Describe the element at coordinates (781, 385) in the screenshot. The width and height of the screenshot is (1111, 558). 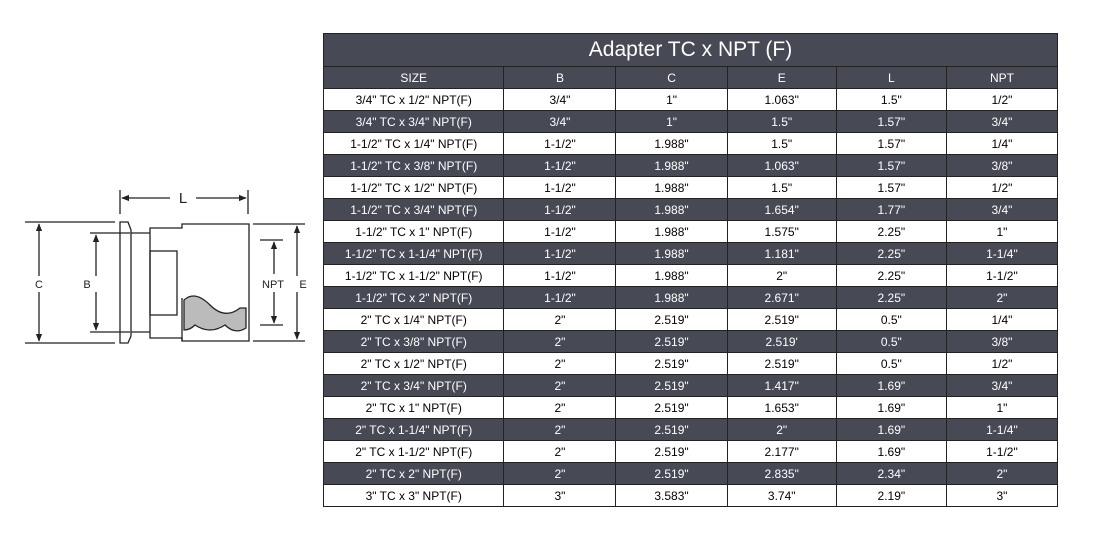
I see `table-cell: 1.417"` at that location.